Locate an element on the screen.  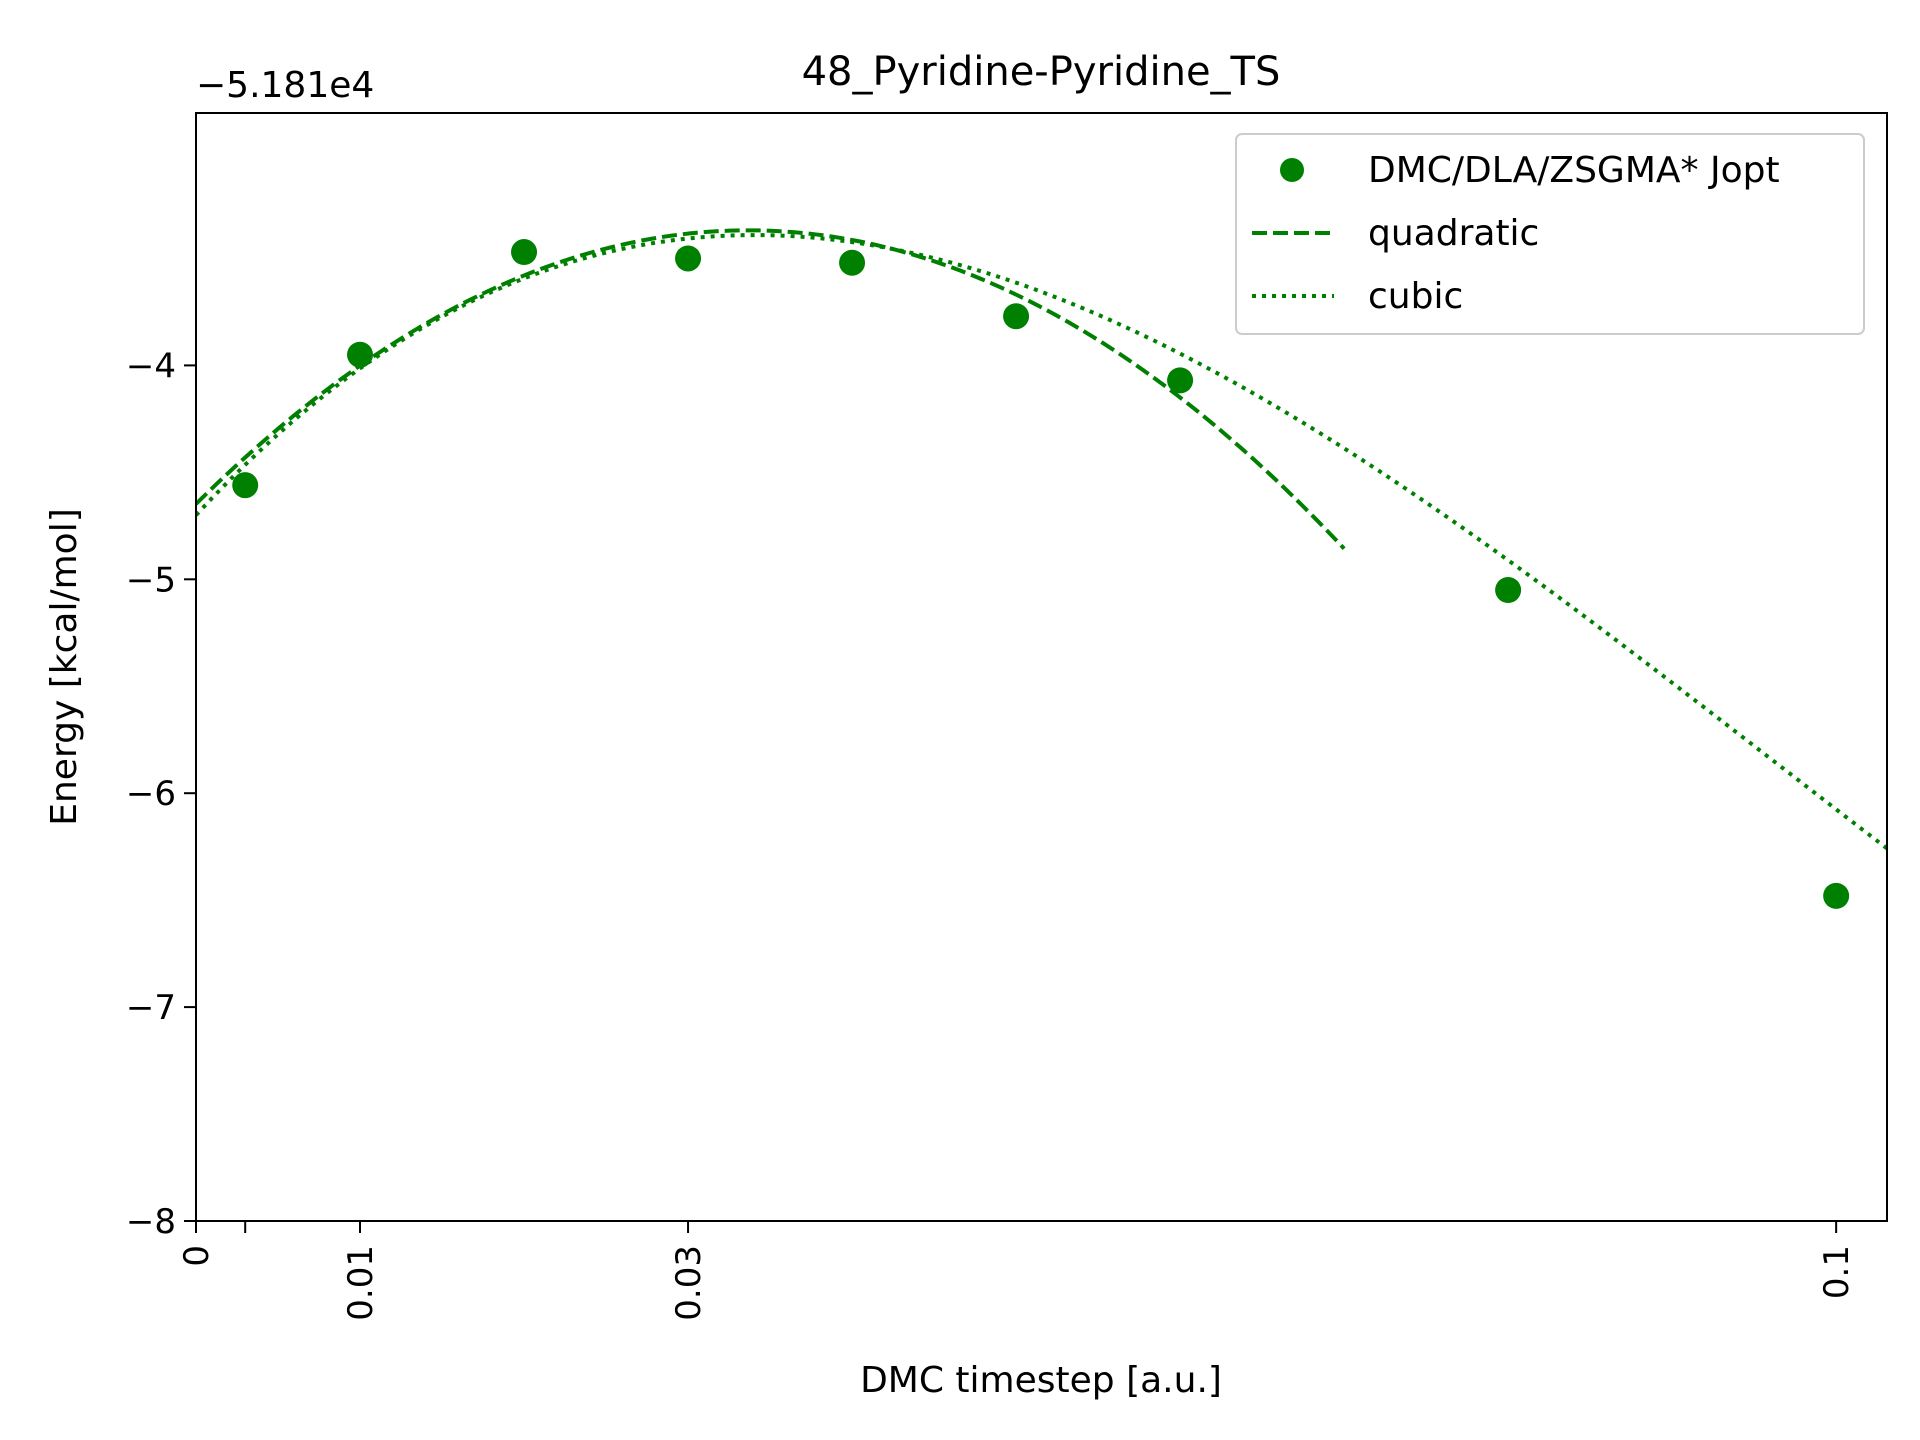
y-tick-label-4: −8 is located at coordinates (151, 1222).